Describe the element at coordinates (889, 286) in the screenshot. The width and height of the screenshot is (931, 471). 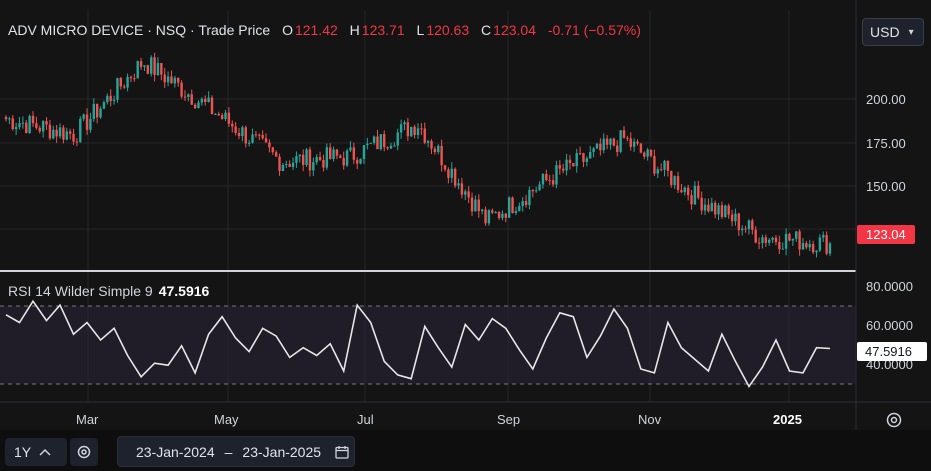
I see `rsi-tick-label: 80.0000` at that location.